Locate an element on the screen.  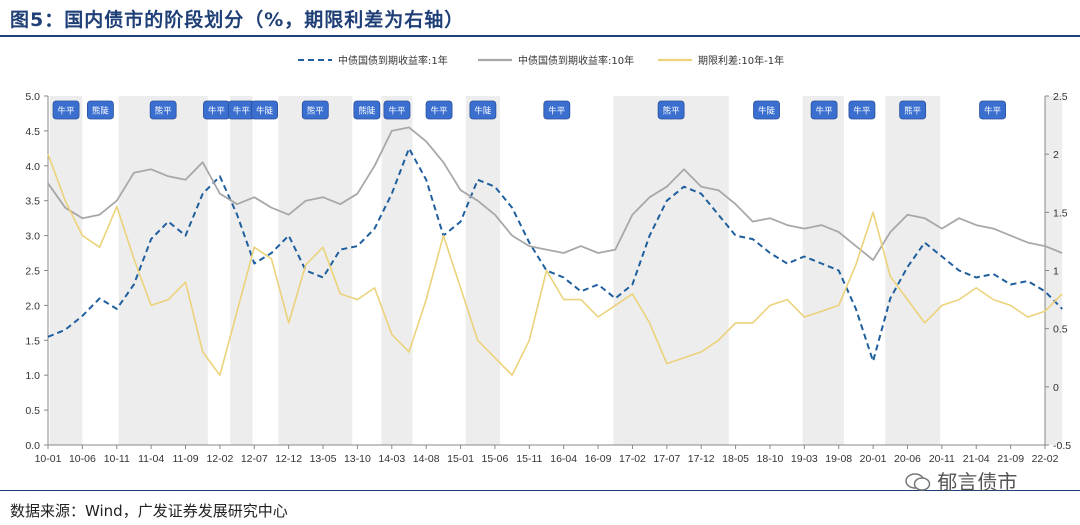
phase-label-4: 牛平 is located at coordinates (242, 111).